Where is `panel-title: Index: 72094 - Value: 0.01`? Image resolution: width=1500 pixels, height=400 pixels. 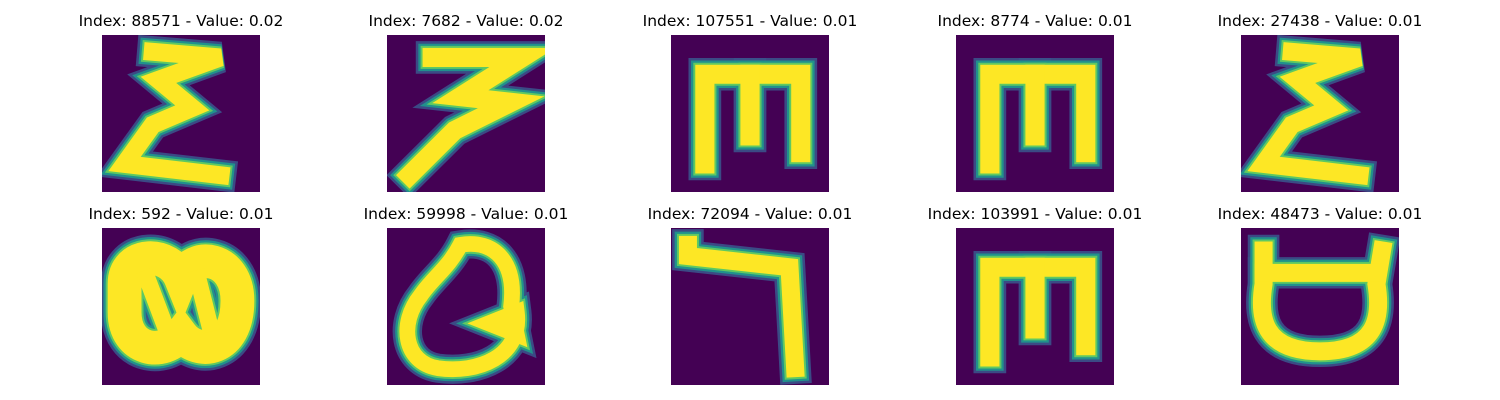
panel-title: Index: 72094 - Value: 0.01 is located at coordinates (750, 214).